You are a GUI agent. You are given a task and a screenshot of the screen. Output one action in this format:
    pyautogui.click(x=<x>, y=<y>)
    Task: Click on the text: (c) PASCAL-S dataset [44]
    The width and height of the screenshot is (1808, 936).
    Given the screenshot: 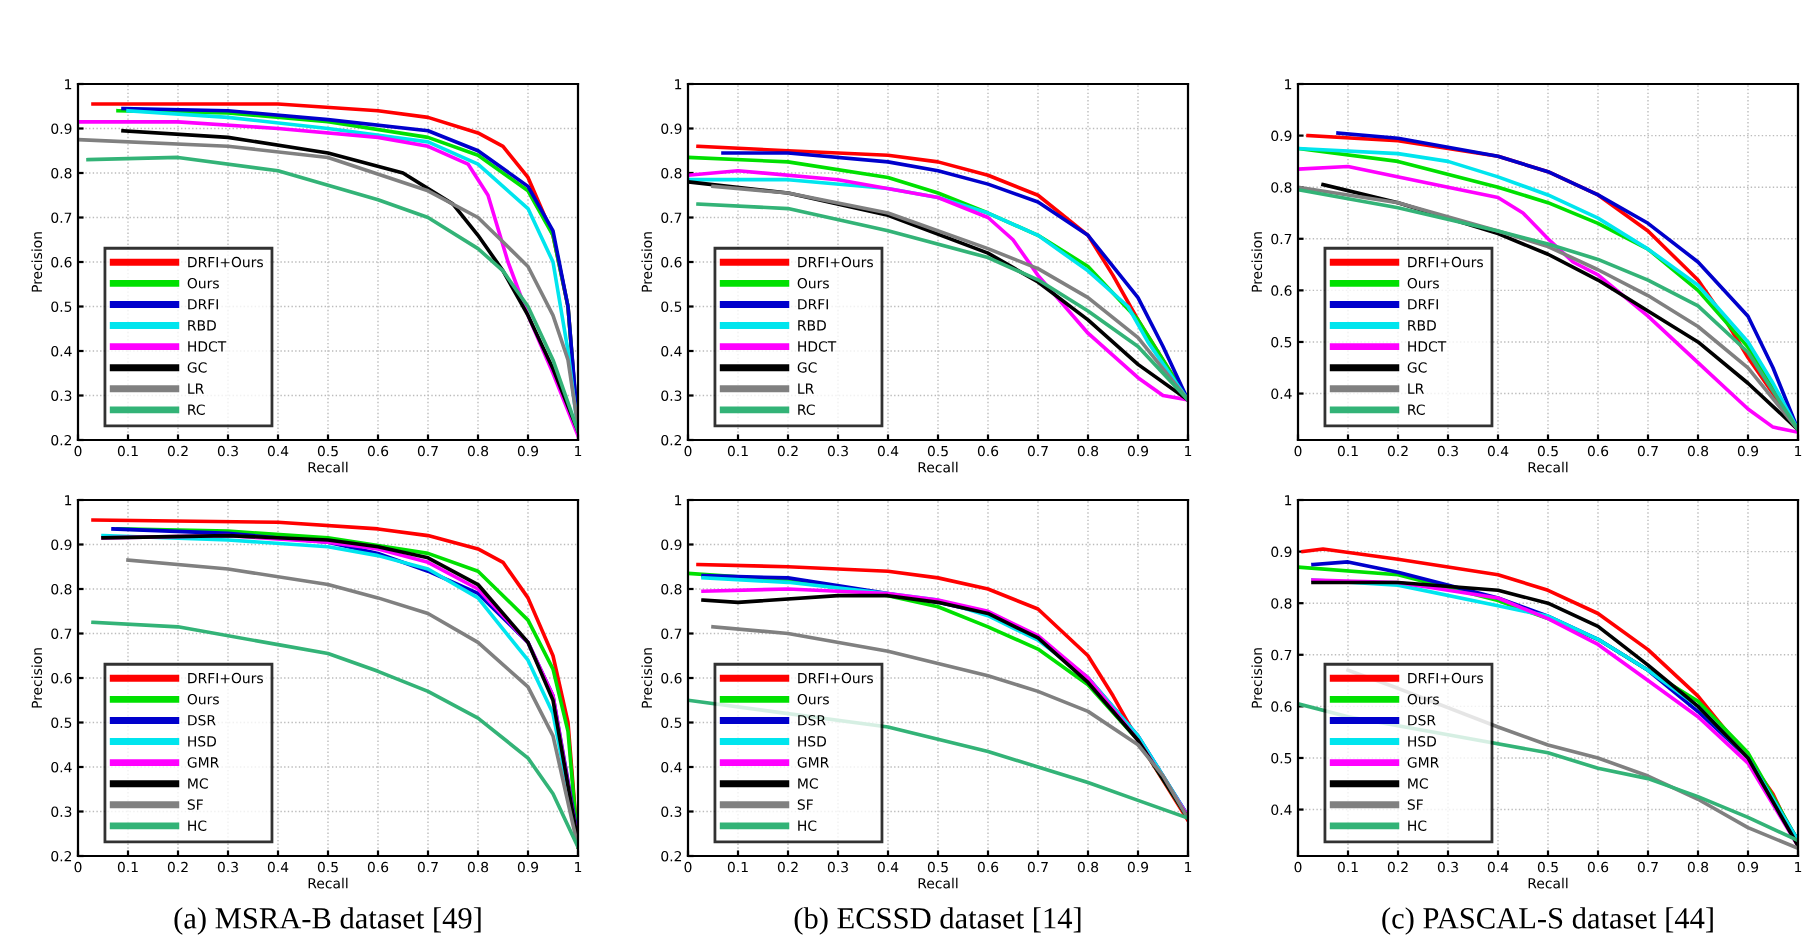 What is the action you would take?
    pyautogui.click(x=1547, y=921)
    